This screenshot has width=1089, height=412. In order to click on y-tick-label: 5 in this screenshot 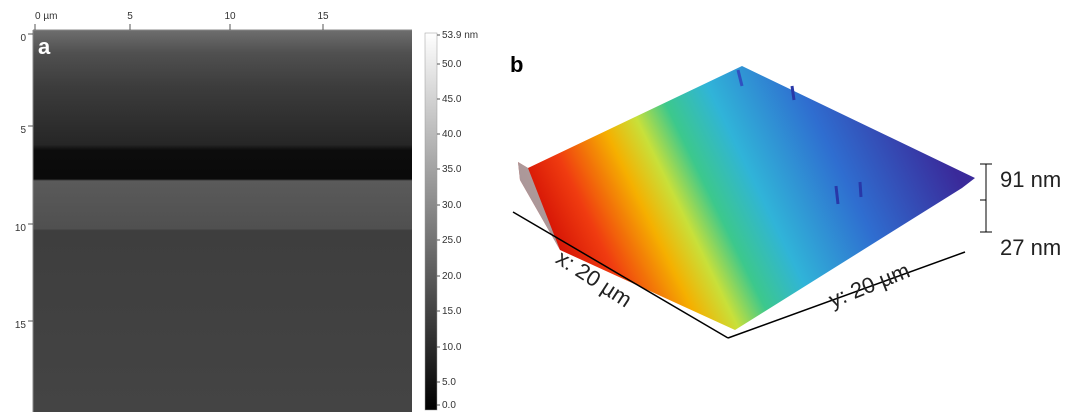, I will do `click(23, 130)`.